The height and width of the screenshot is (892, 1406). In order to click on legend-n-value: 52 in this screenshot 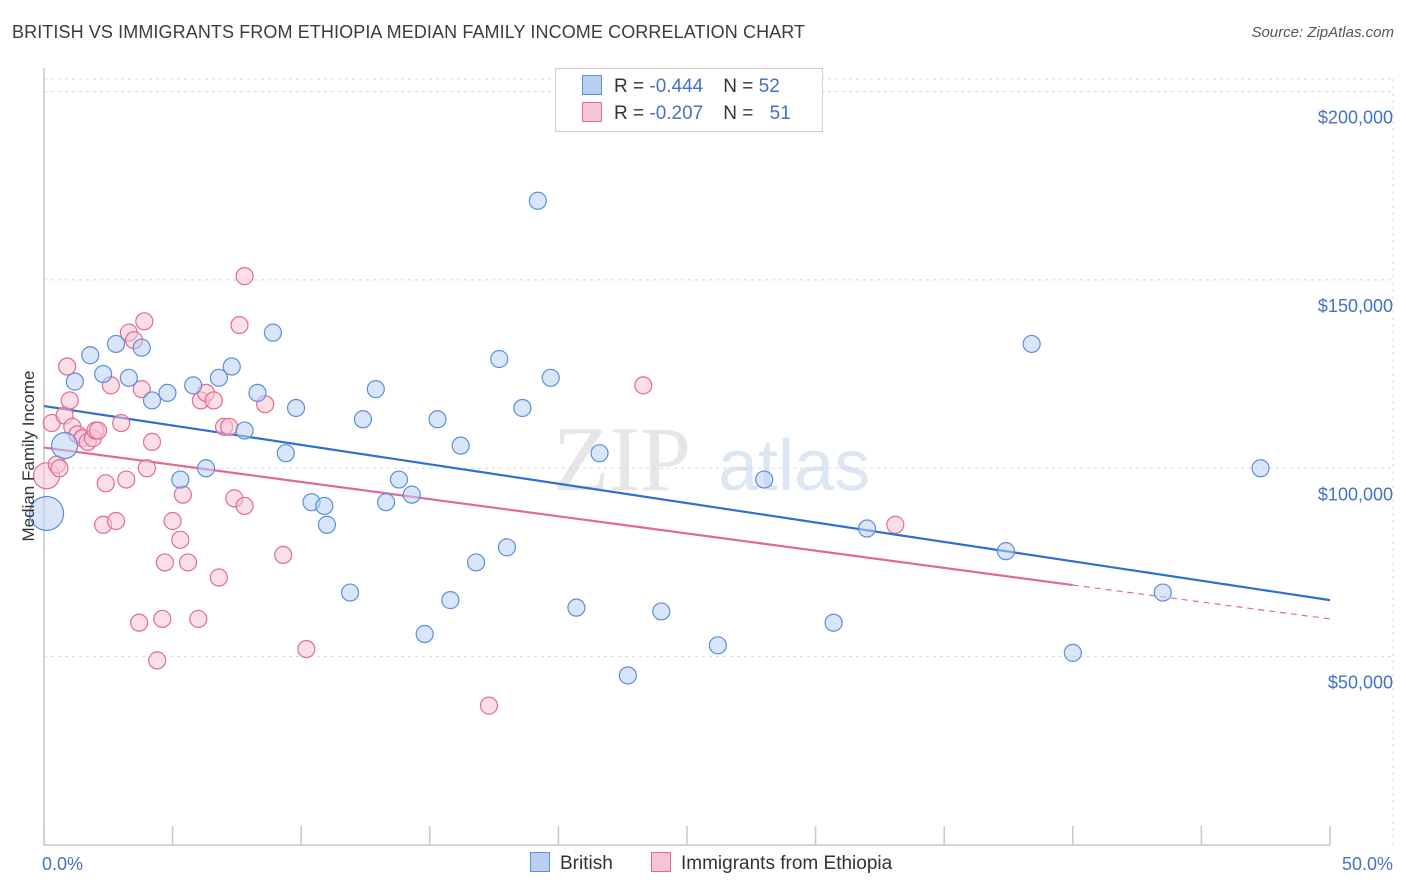, I will do `click(769, 86)`.